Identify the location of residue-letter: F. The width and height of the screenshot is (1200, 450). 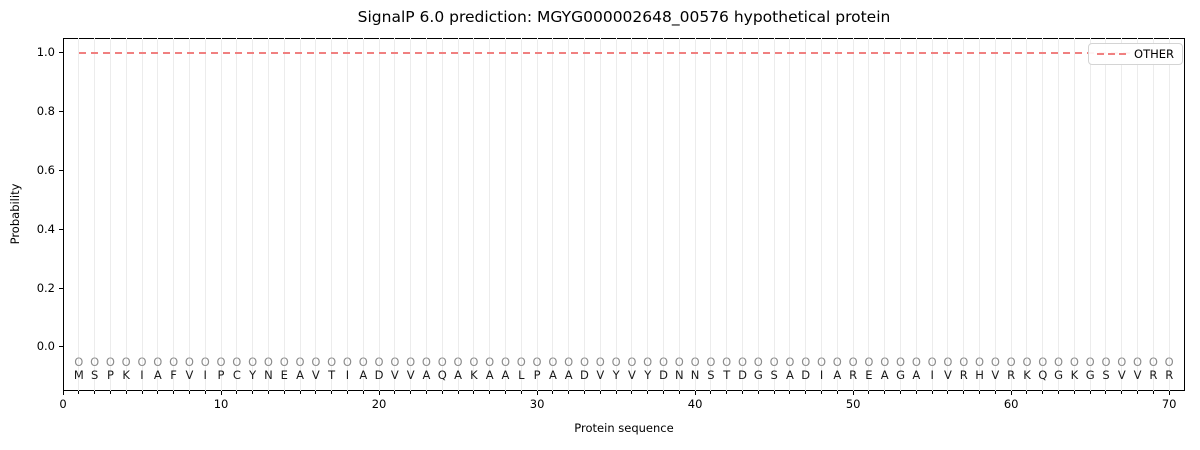
(173, 374).